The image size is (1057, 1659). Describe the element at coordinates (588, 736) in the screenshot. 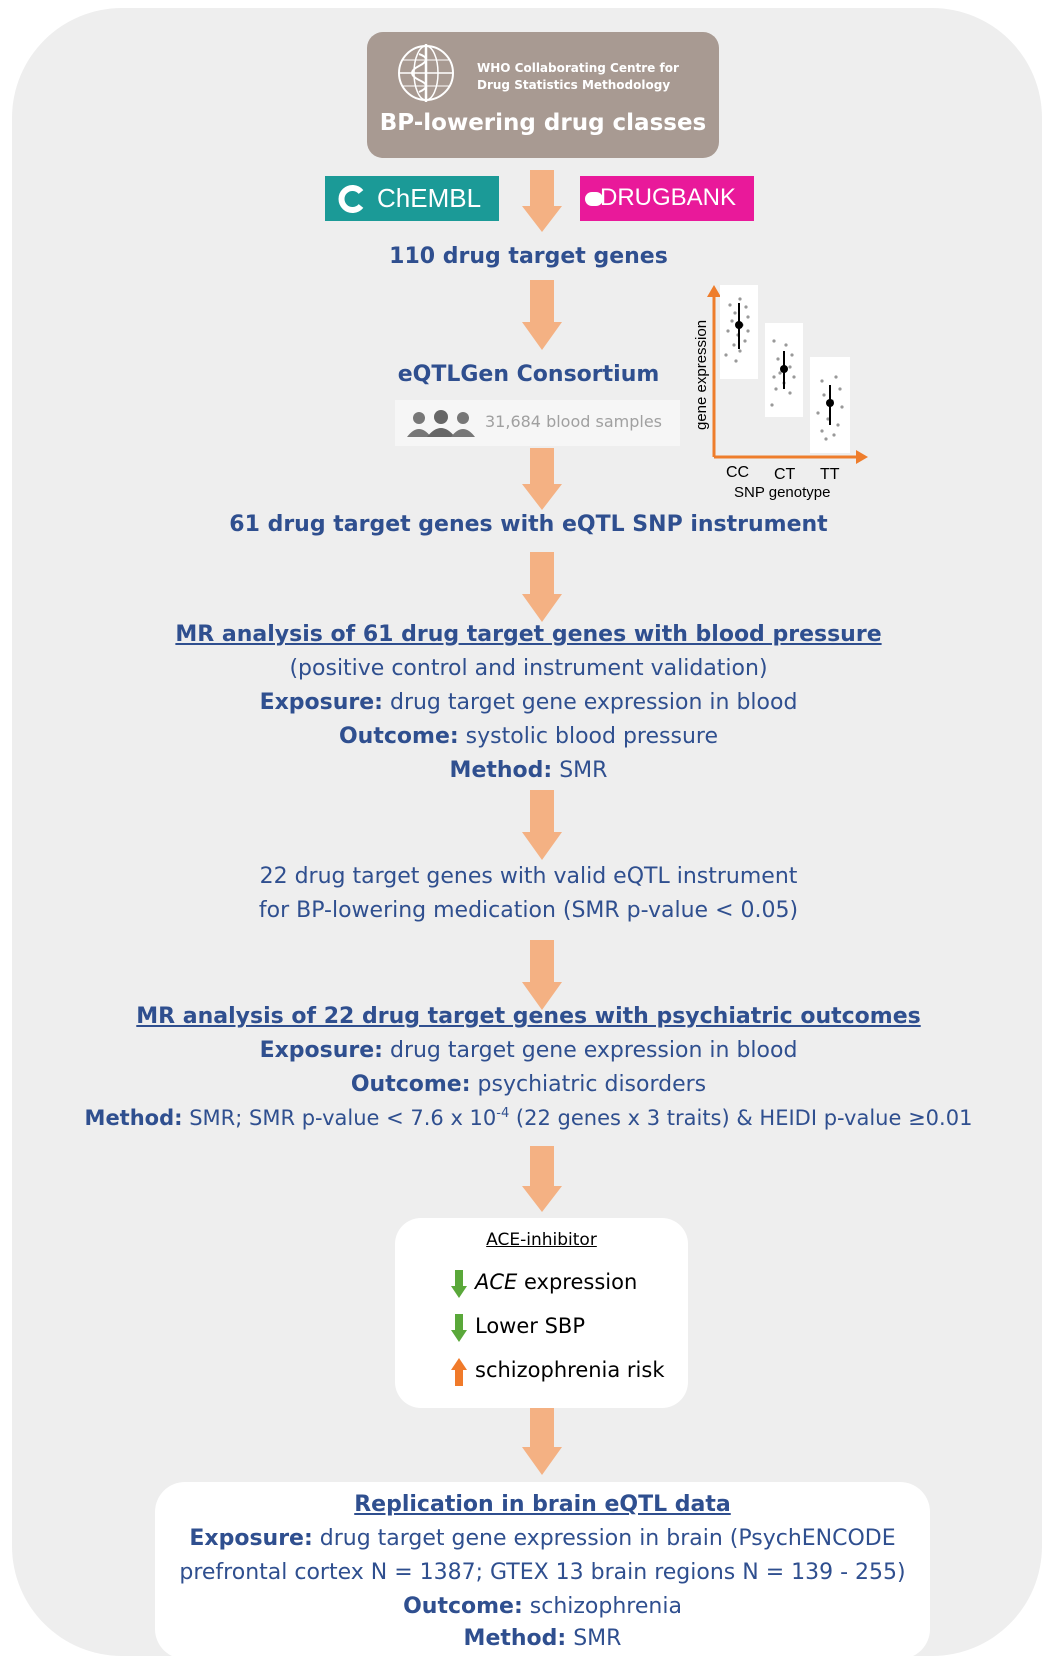

I see `outcome-text: systolic blood pressure` at that location.